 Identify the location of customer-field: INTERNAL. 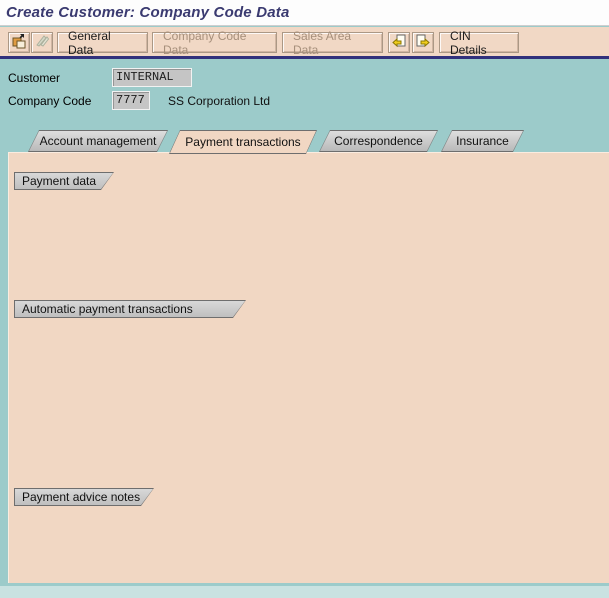
(152, 77).